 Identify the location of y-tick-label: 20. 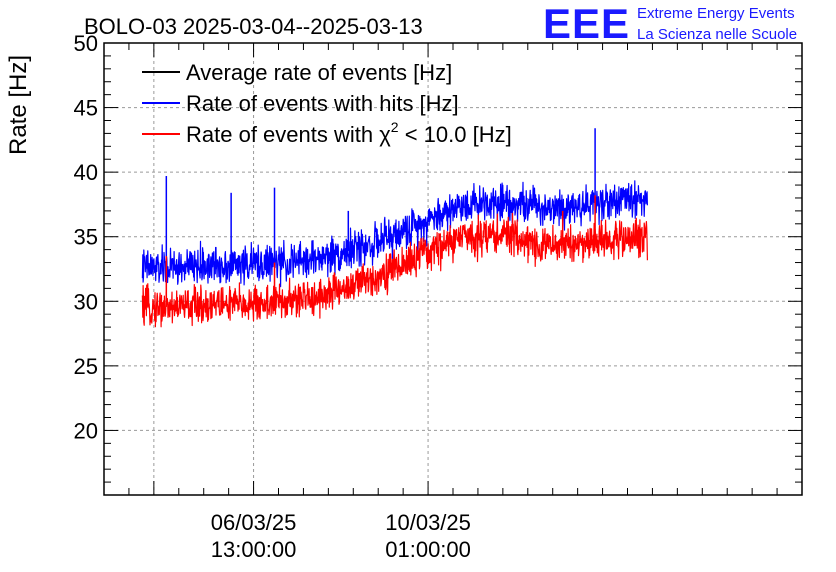
(86, 430).